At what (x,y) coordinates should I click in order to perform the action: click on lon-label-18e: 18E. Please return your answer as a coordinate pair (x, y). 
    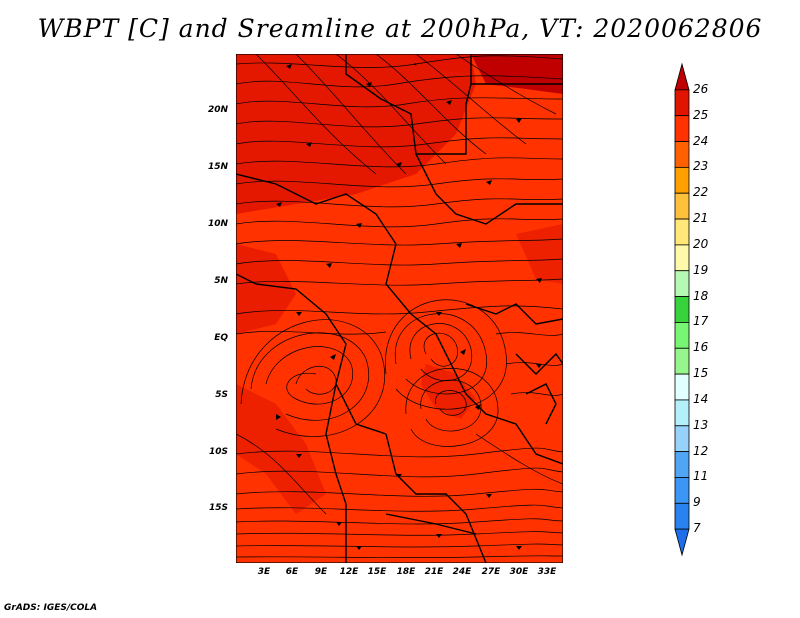
    Looking at the image, I should click on (406, 572).